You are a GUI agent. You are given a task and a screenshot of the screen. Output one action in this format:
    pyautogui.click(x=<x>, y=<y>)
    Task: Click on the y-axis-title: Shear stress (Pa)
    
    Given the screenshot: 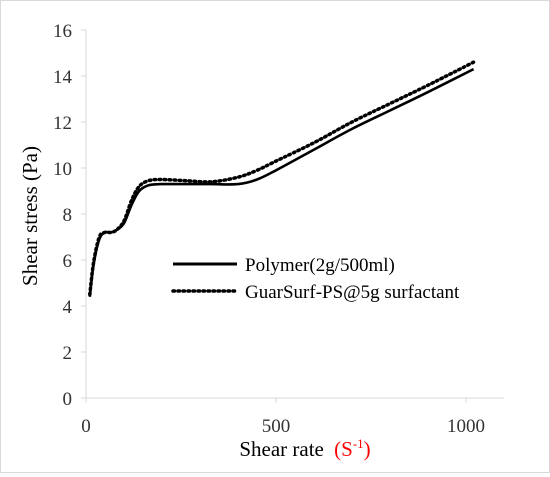 What is the action you would take?
    pyautogui.click(x=30, y=216)
    